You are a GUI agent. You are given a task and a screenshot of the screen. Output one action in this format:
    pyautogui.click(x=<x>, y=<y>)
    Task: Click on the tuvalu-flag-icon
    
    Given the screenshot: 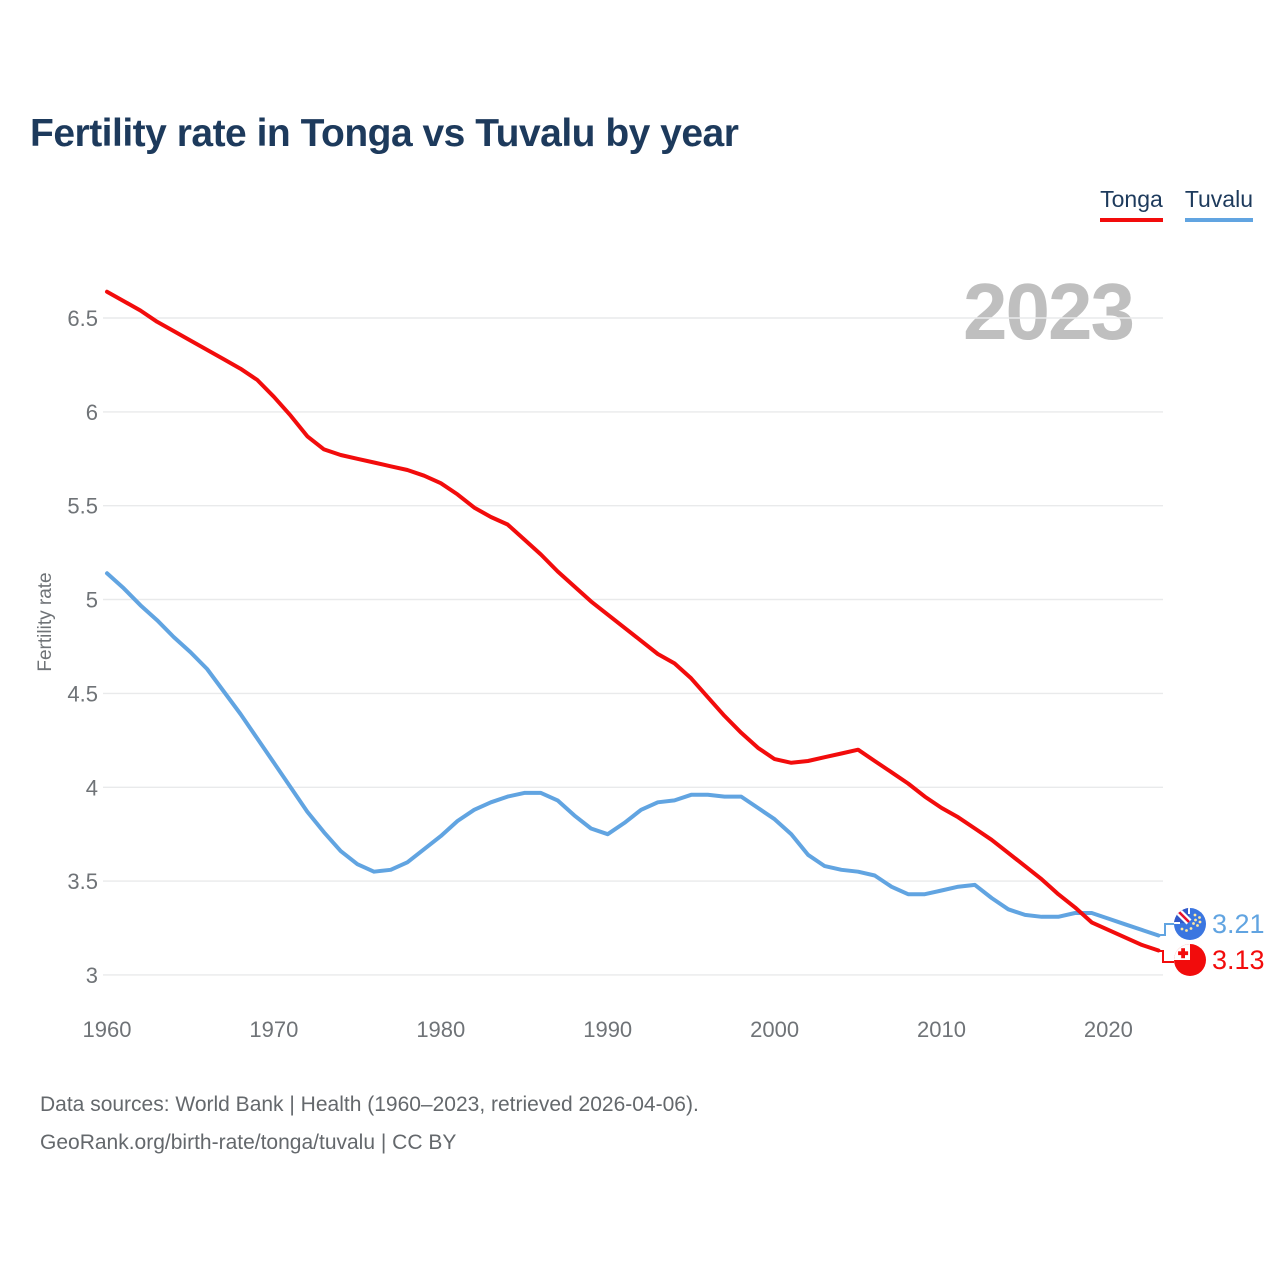 What is the action you would take?
    pyautogui.click(x=1190, y=924)
    